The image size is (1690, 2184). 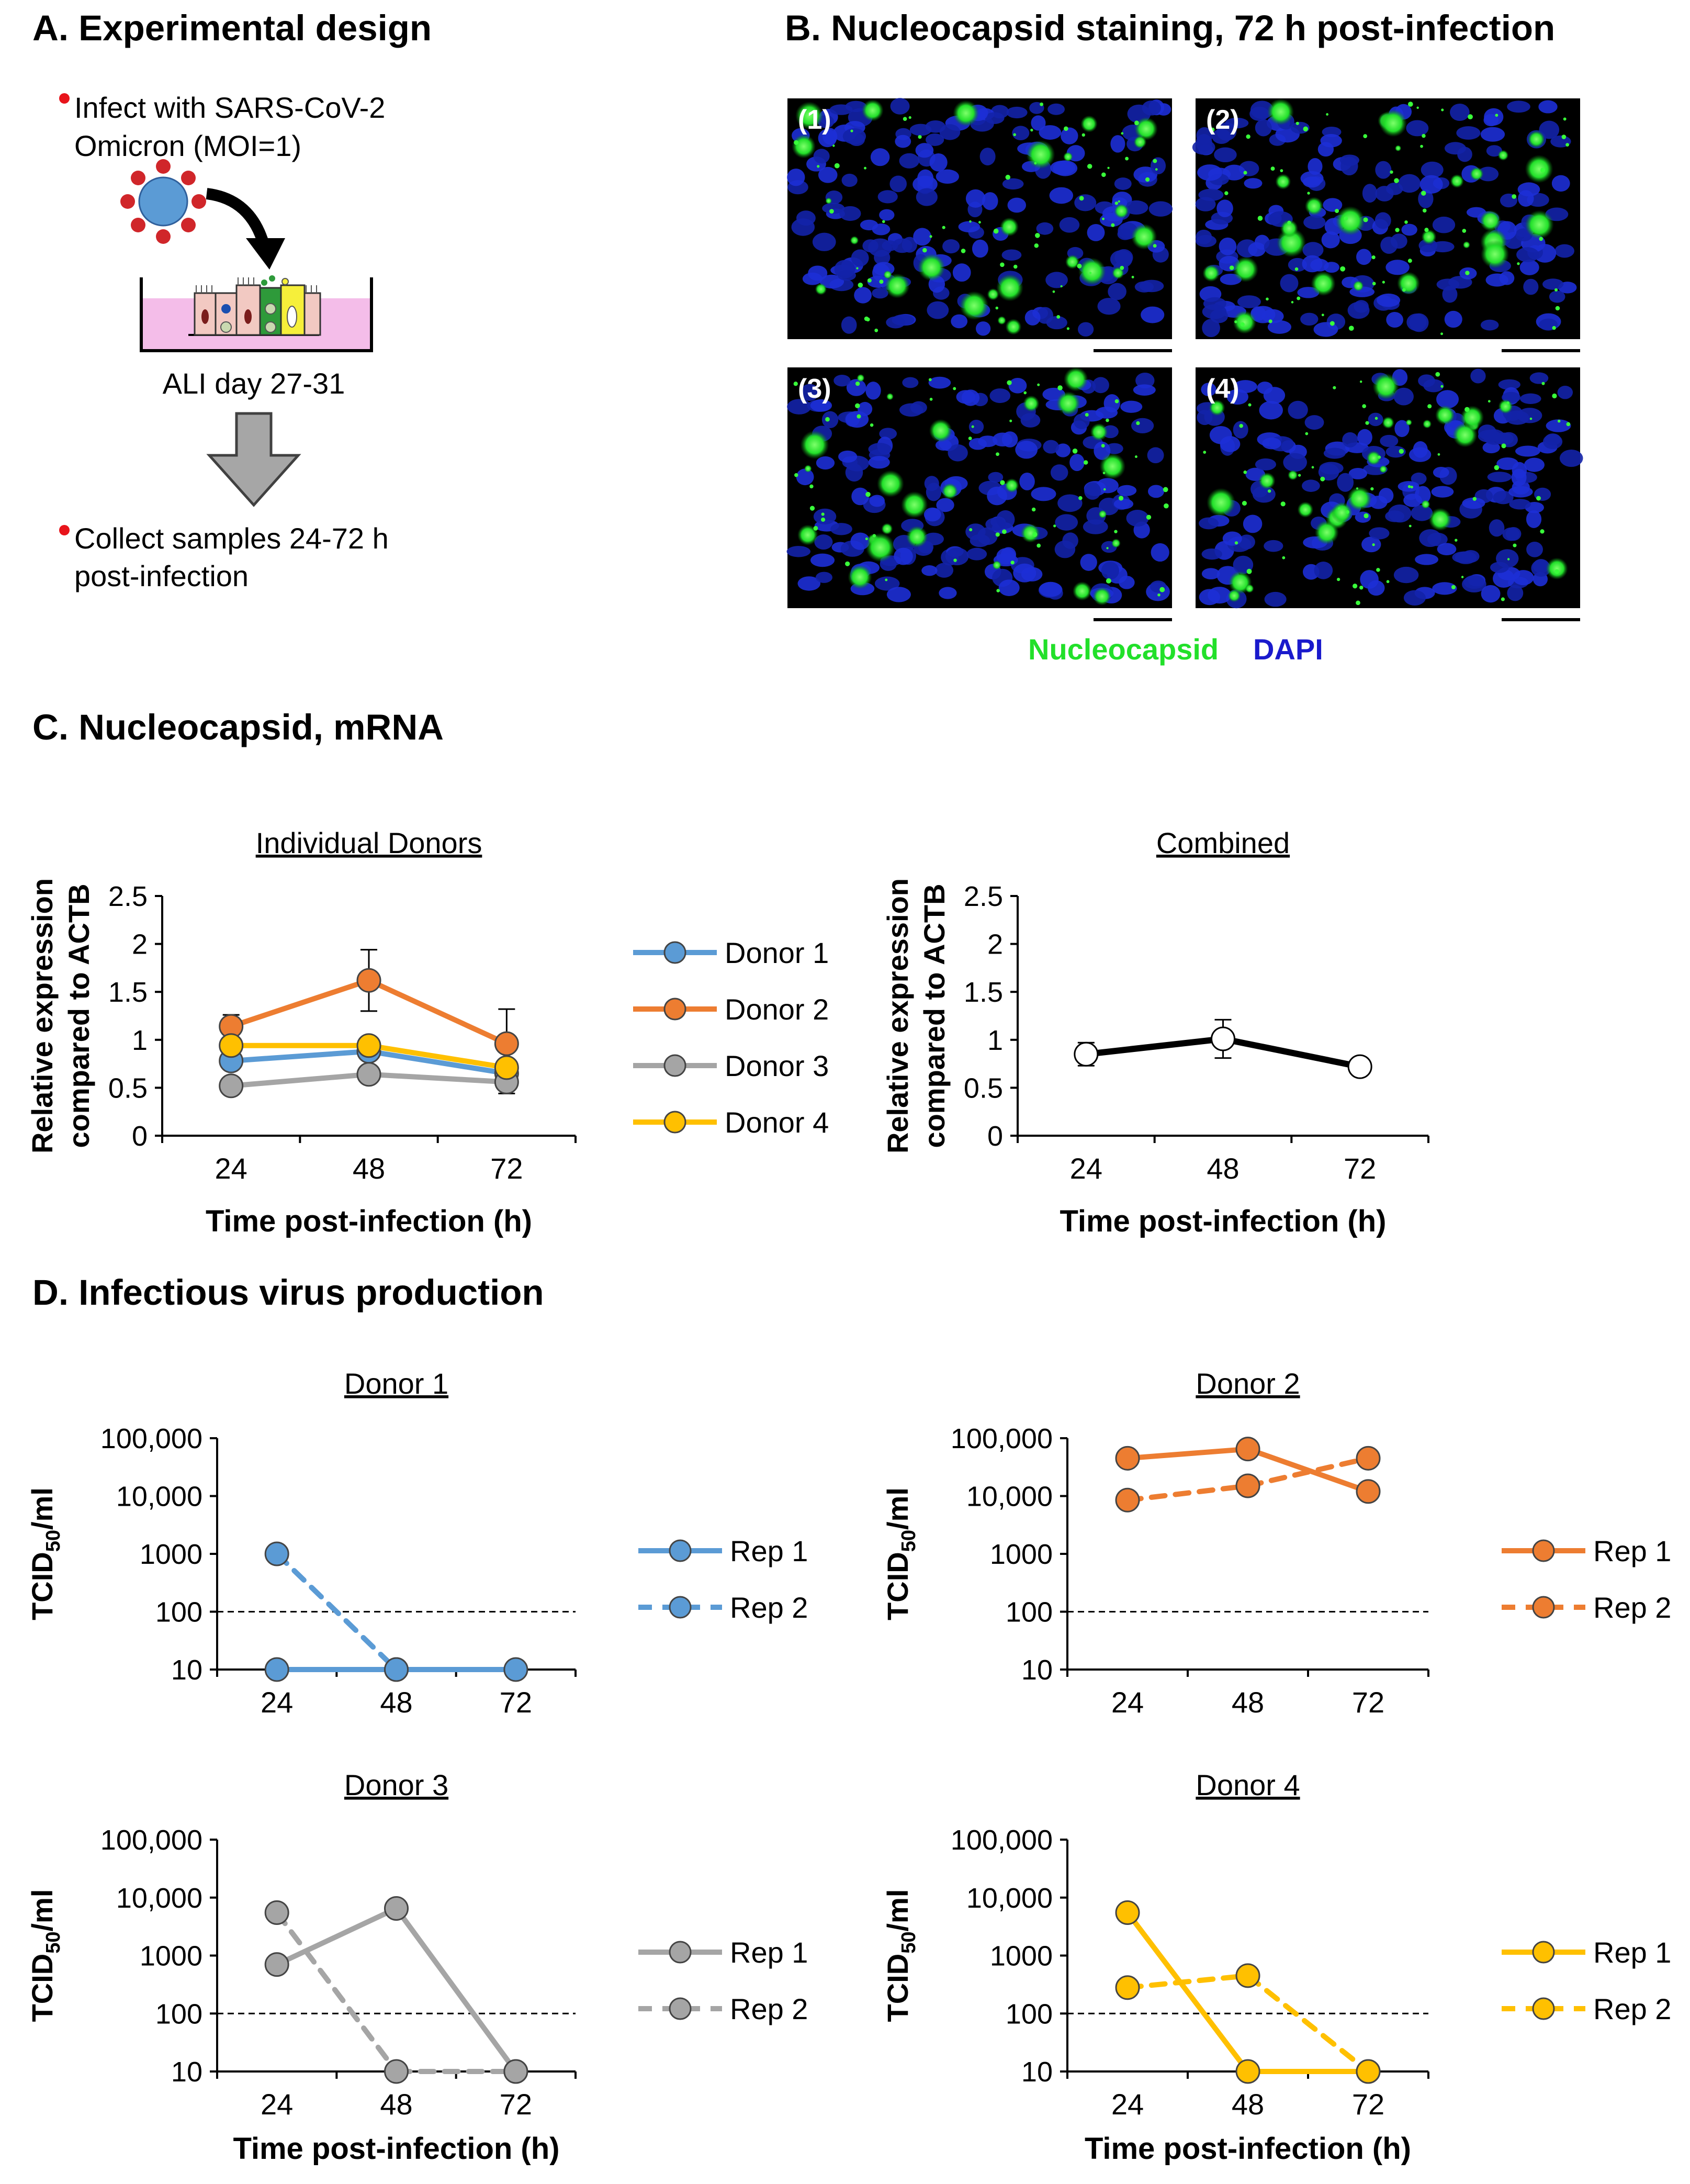 I want to click on chart-title: Donor 2, so click(x=1248, y=1383).